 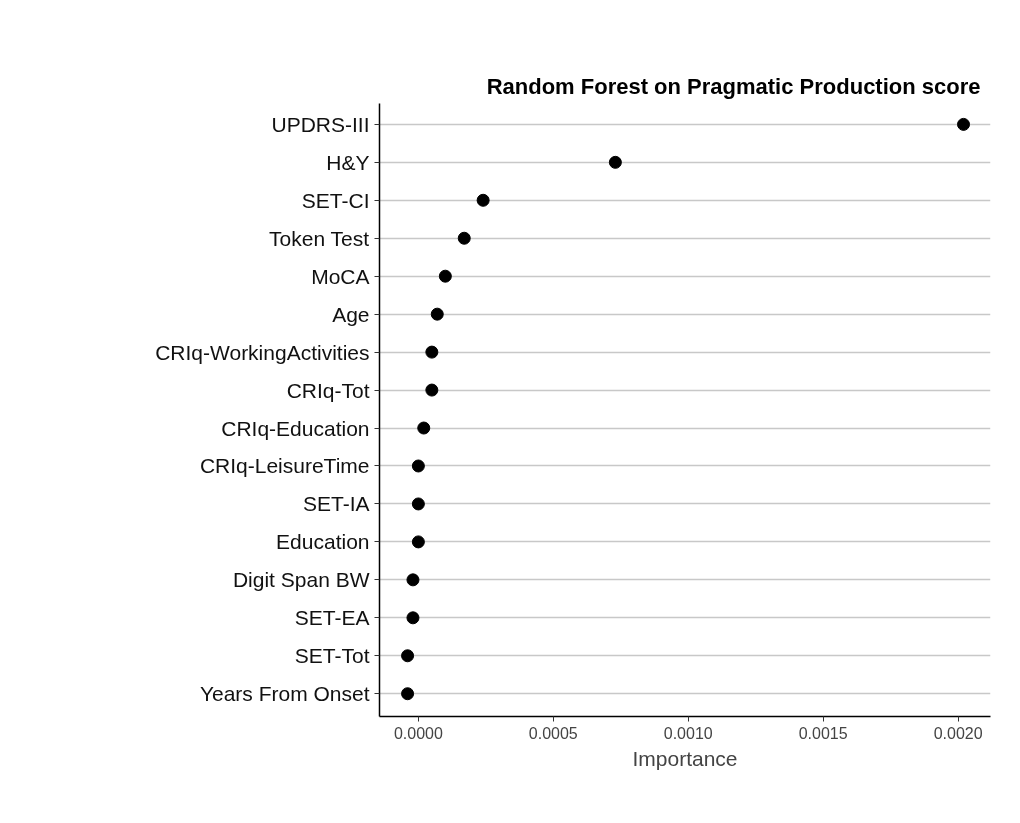 What do you see at coordinates (336, 504) in the screenshot?
I see `y-tick-label: SET-IA` at bounding box center [336, 504].